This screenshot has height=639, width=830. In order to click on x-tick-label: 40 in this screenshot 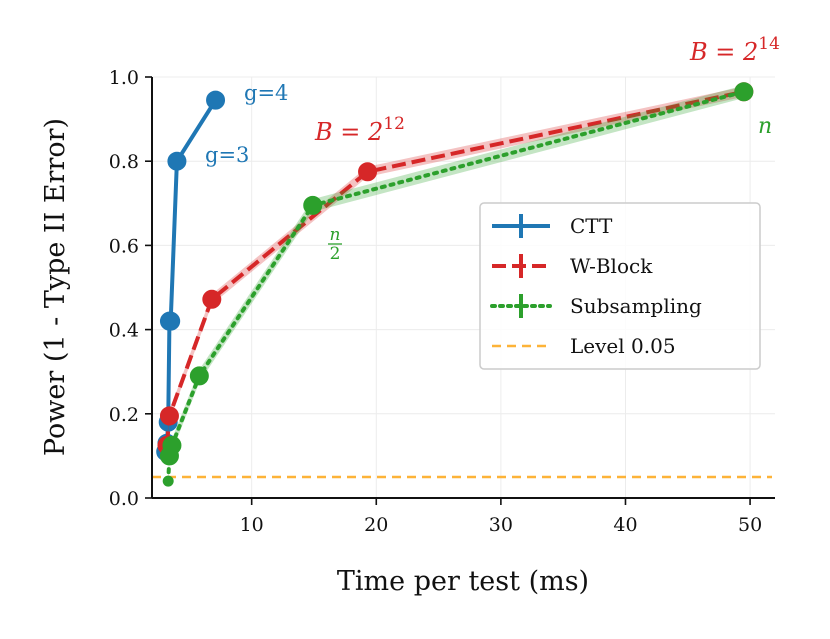, I will do `click(625, 525)`.